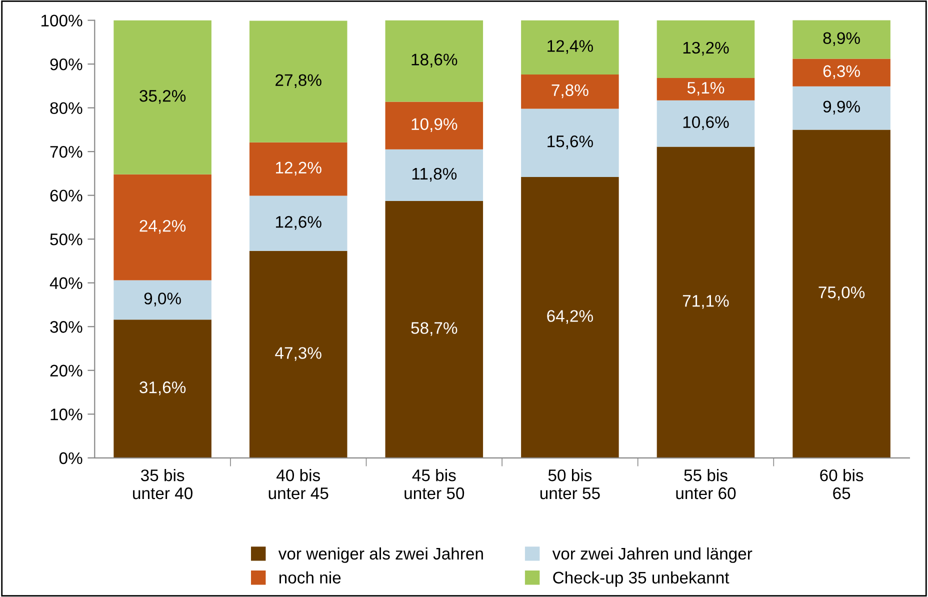 The image size is (928, 597). Describe the element at coordinates (66, 64) in the screenshot. I see `y-tick-label: 90%` at that location.